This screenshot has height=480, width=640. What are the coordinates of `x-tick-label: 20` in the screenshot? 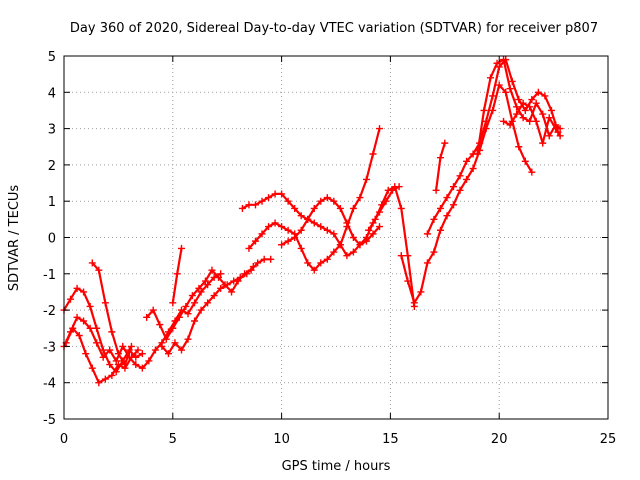 It's located at (499, 439).